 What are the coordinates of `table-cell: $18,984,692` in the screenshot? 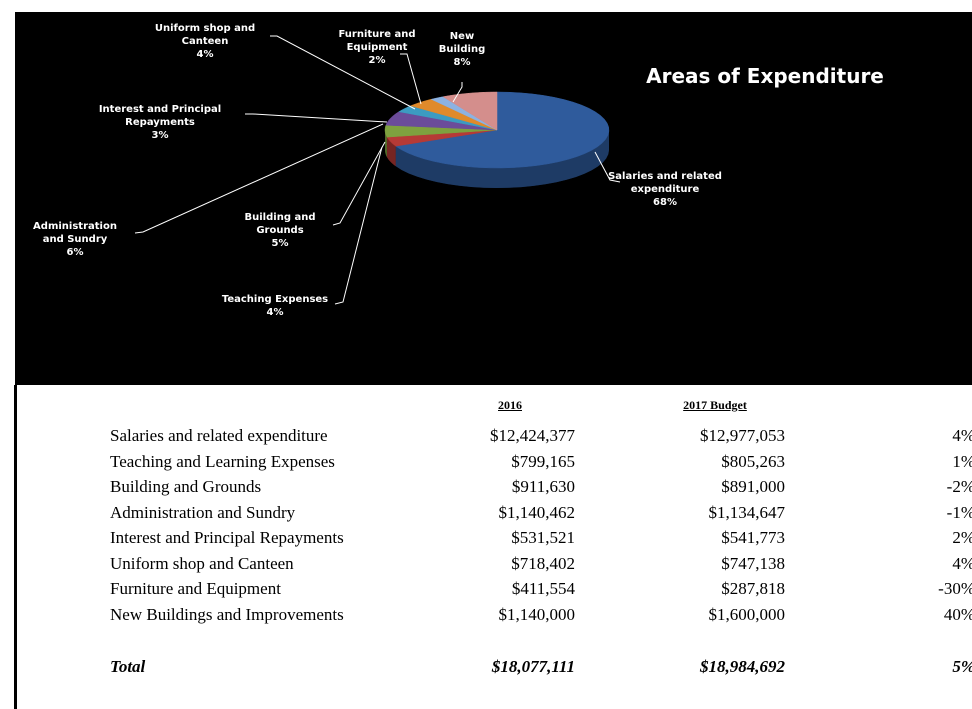 It's located at (742, 666).